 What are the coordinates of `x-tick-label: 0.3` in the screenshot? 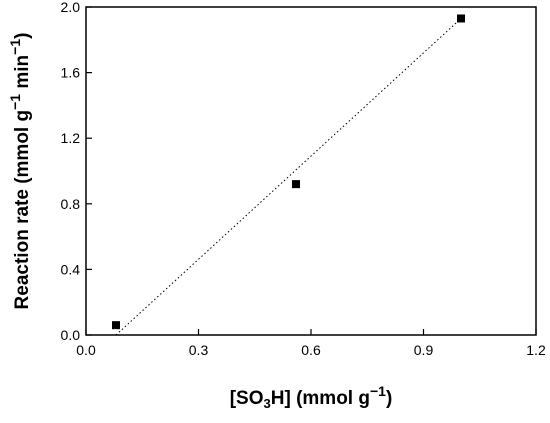 It's located at (199, 350).